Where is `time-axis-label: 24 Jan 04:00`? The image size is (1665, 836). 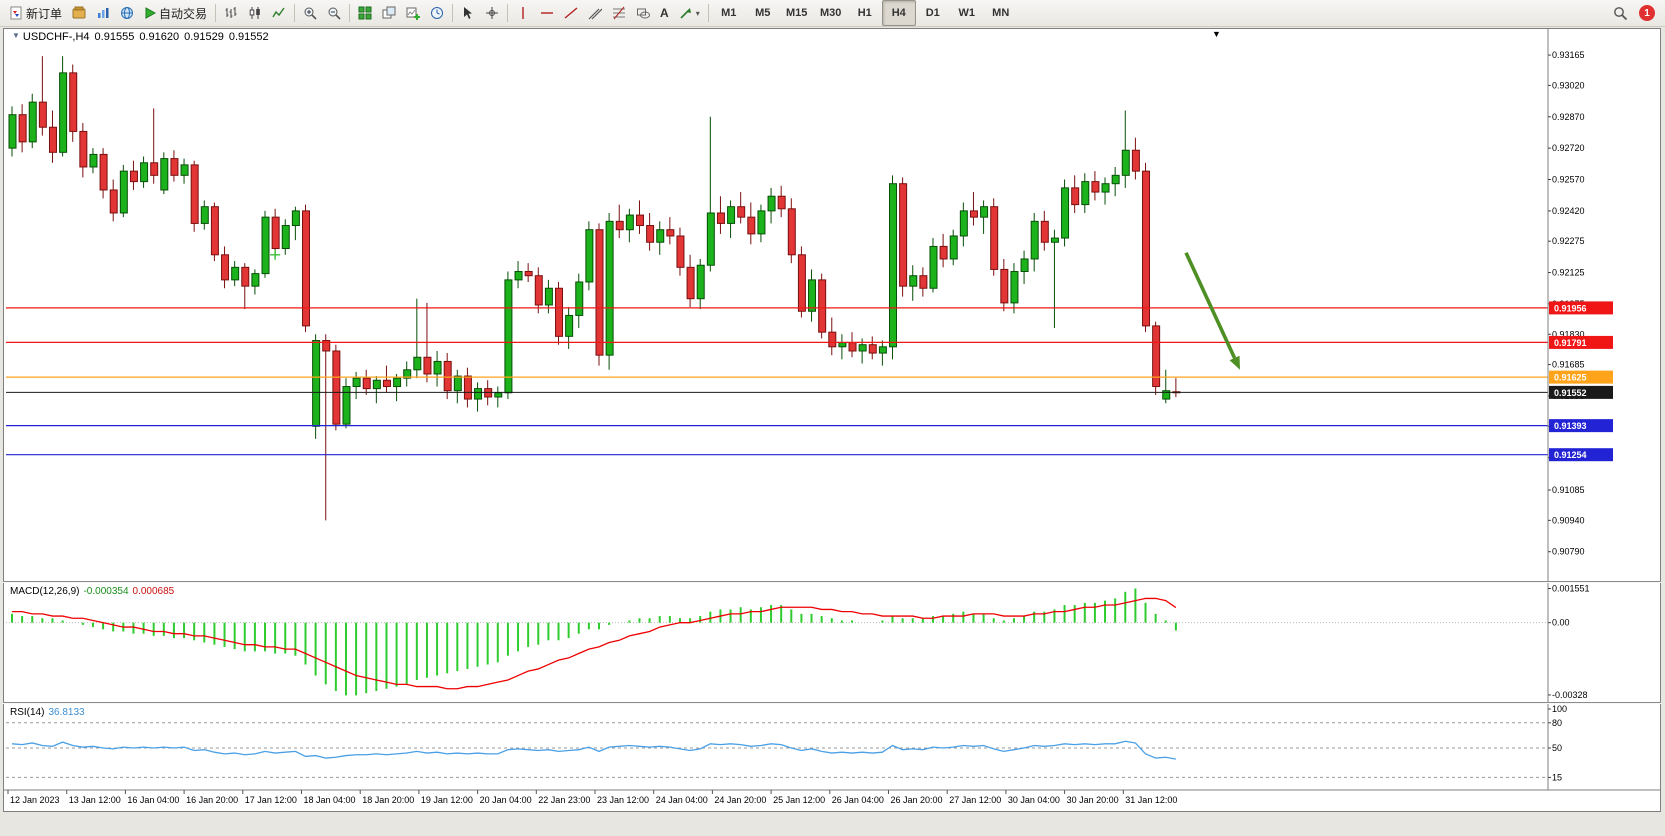
time-axis-label: 24 Jan 04:00 is located at coordinates (682, 800).